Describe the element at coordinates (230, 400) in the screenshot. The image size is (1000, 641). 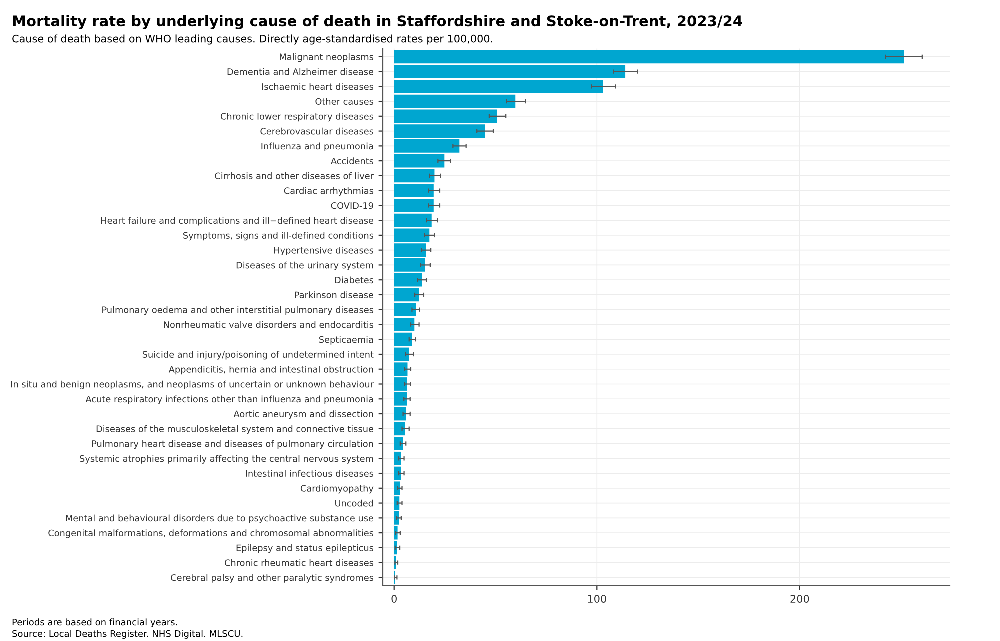
I see `y-tick-label: Acute respiratory infections other than influenza and pneumonia` at that location.